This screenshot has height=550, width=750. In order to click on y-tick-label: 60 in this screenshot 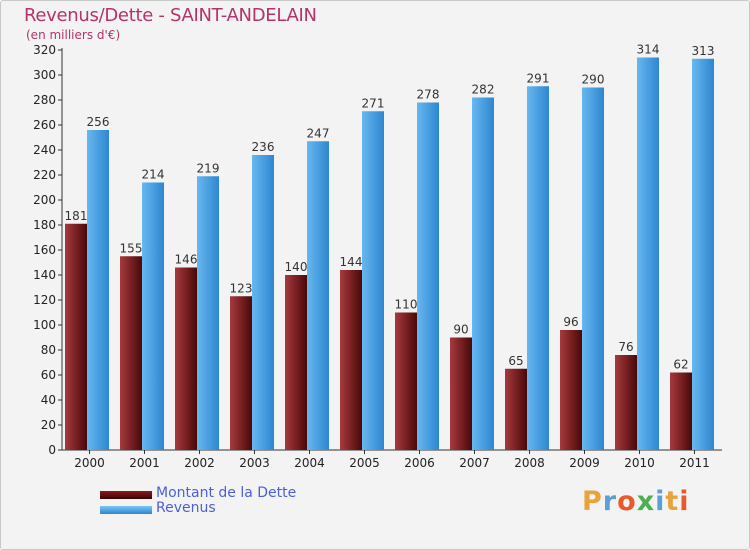, I will do `click(48, 375)`.